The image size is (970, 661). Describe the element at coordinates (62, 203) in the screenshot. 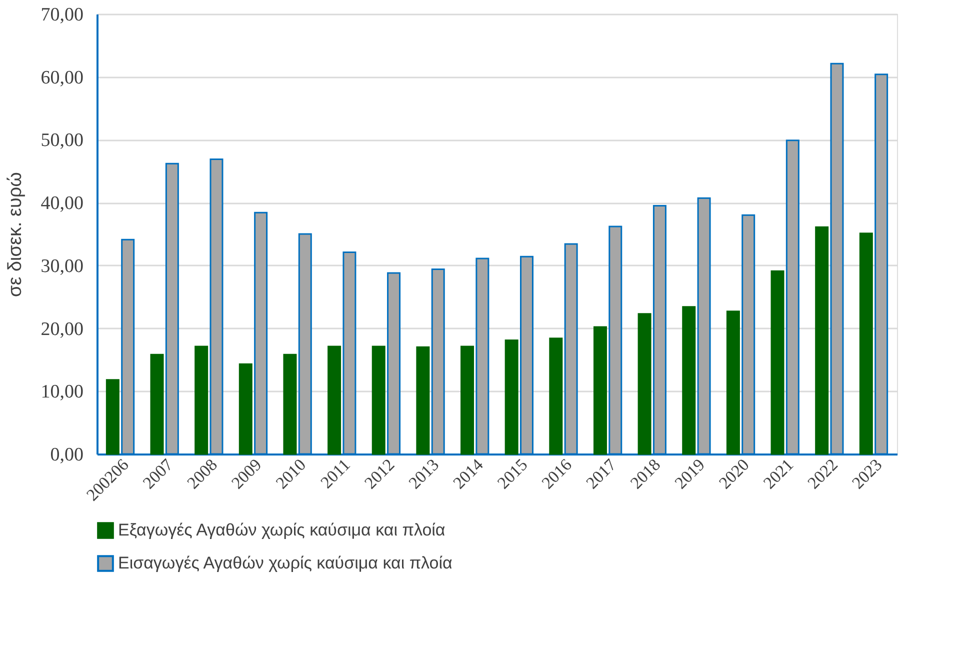

I see `y-tick-label: 40,00` at that location.